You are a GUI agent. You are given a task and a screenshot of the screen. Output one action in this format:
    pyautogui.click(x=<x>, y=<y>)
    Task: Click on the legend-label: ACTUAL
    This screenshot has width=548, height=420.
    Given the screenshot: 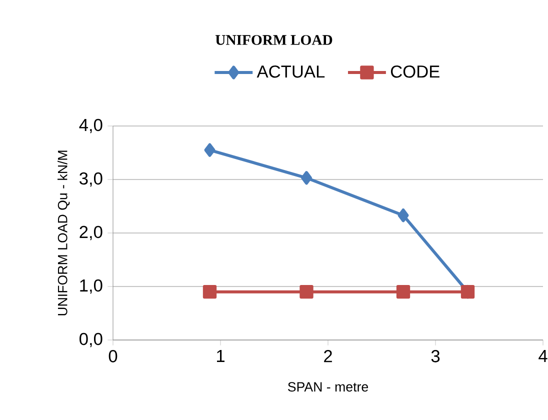 What is the action you would take?
    pyautogui.click(x=290, y=71)
    